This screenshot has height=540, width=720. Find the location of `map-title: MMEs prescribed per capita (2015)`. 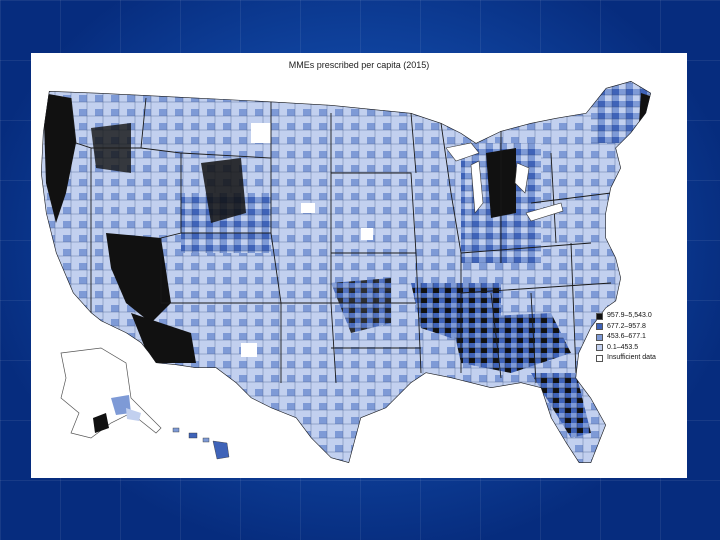

map-title: MMEs prescribed per capita (2015) is located at coordinates (359, 65).